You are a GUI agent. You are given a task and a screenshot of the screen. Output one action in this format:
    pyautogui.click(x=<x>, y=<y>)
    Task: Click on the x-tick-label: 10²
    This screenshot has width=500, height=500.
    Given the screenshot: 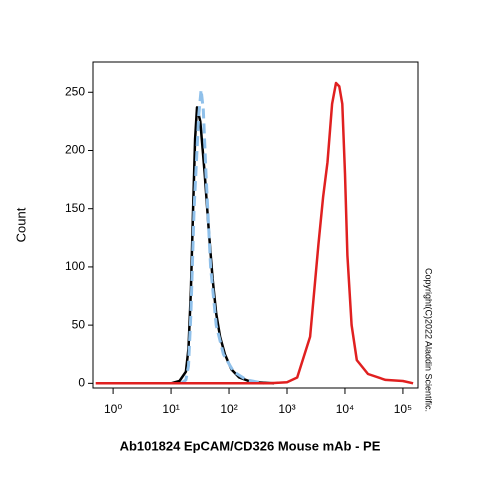 What is the action you would take?
    pyautogui.click(x=228, y=409)
    